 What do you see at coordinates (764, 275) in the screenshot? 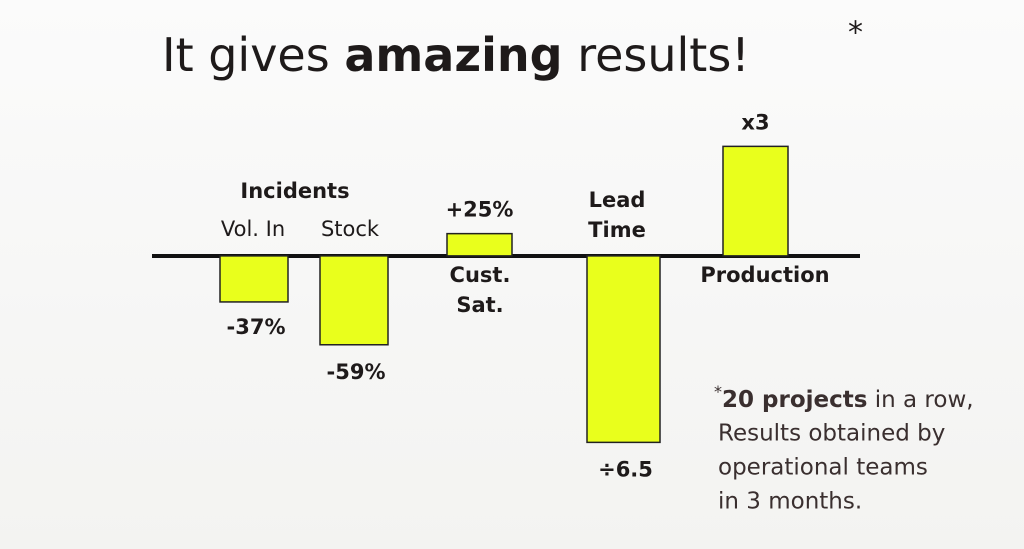
I see `category-label: Production` at bounding box center [764, 275].